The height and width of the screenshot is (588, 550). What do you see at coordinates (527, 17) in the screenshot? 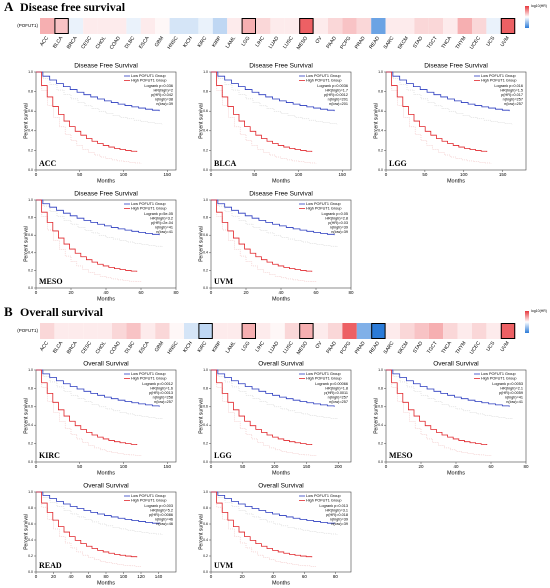
I see `colorbar` at bounding box center [527, 17].